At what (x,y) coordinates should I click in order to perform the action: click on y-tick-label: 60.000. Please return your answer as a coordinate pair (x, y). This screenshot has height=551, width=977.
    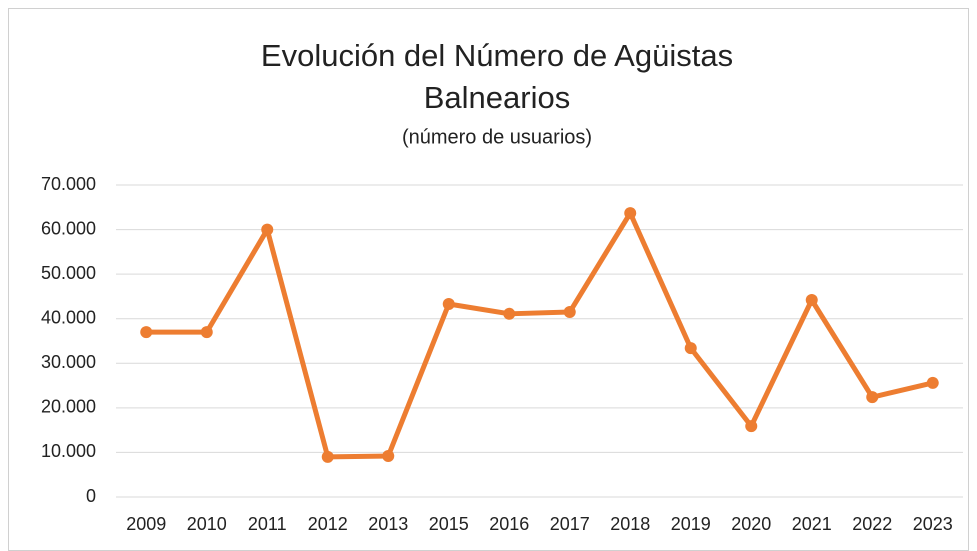
    Looking at the image, I should click on (68, 228).